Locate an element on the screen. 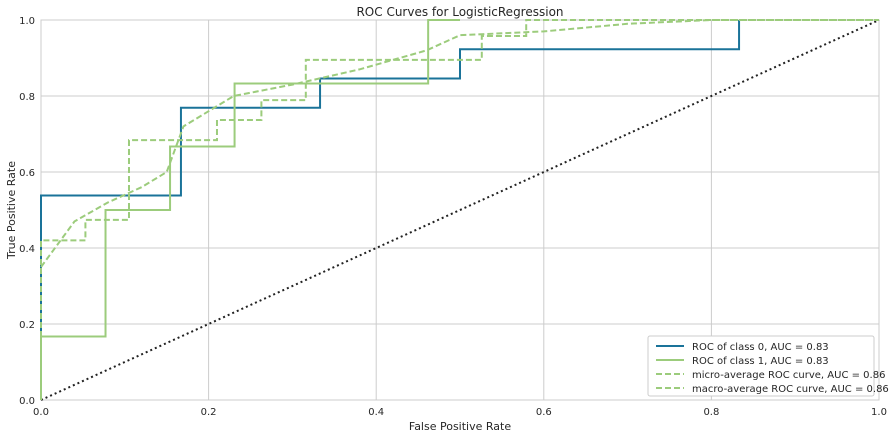 This screenshot has height=438, width=893. legend-label: ROC of class 1, AUC = 0.83 is located at coordinates (760, 361).